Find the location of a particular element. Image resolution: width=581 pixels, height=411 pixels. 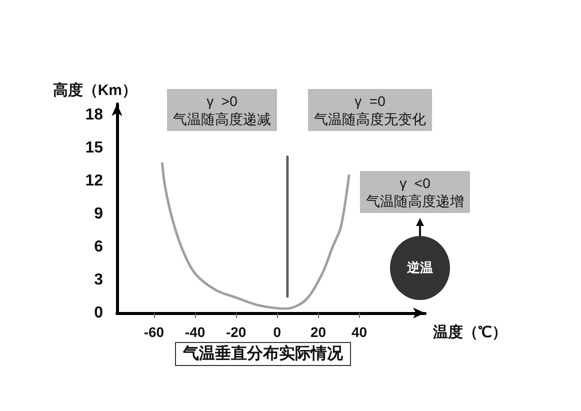

x-axis-title: 温度（℃） is located at coordinates (469, 332).